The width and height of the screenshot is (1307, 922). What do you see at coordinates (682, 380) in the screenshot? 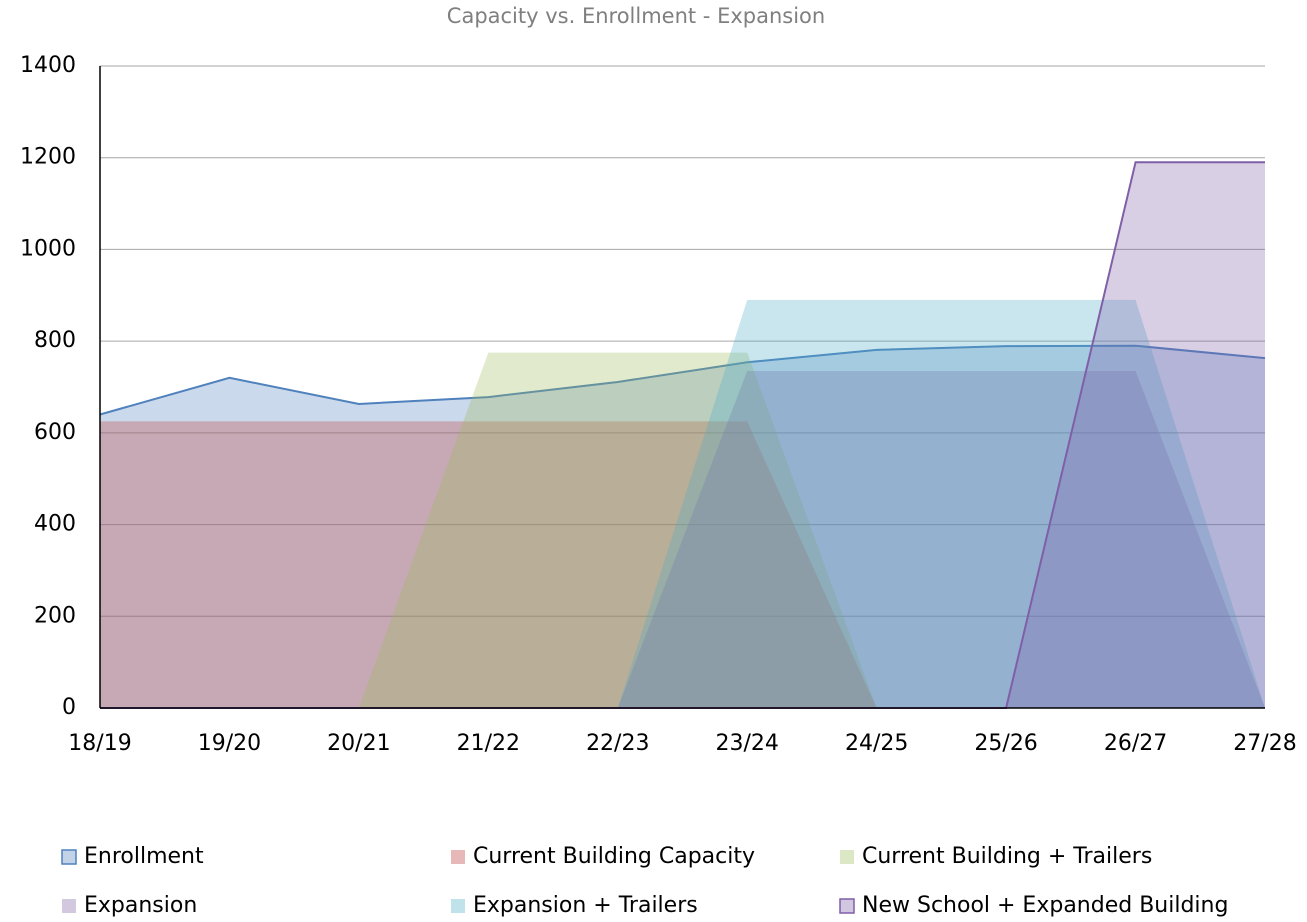
I see `line` at bounding box center [682, 380].